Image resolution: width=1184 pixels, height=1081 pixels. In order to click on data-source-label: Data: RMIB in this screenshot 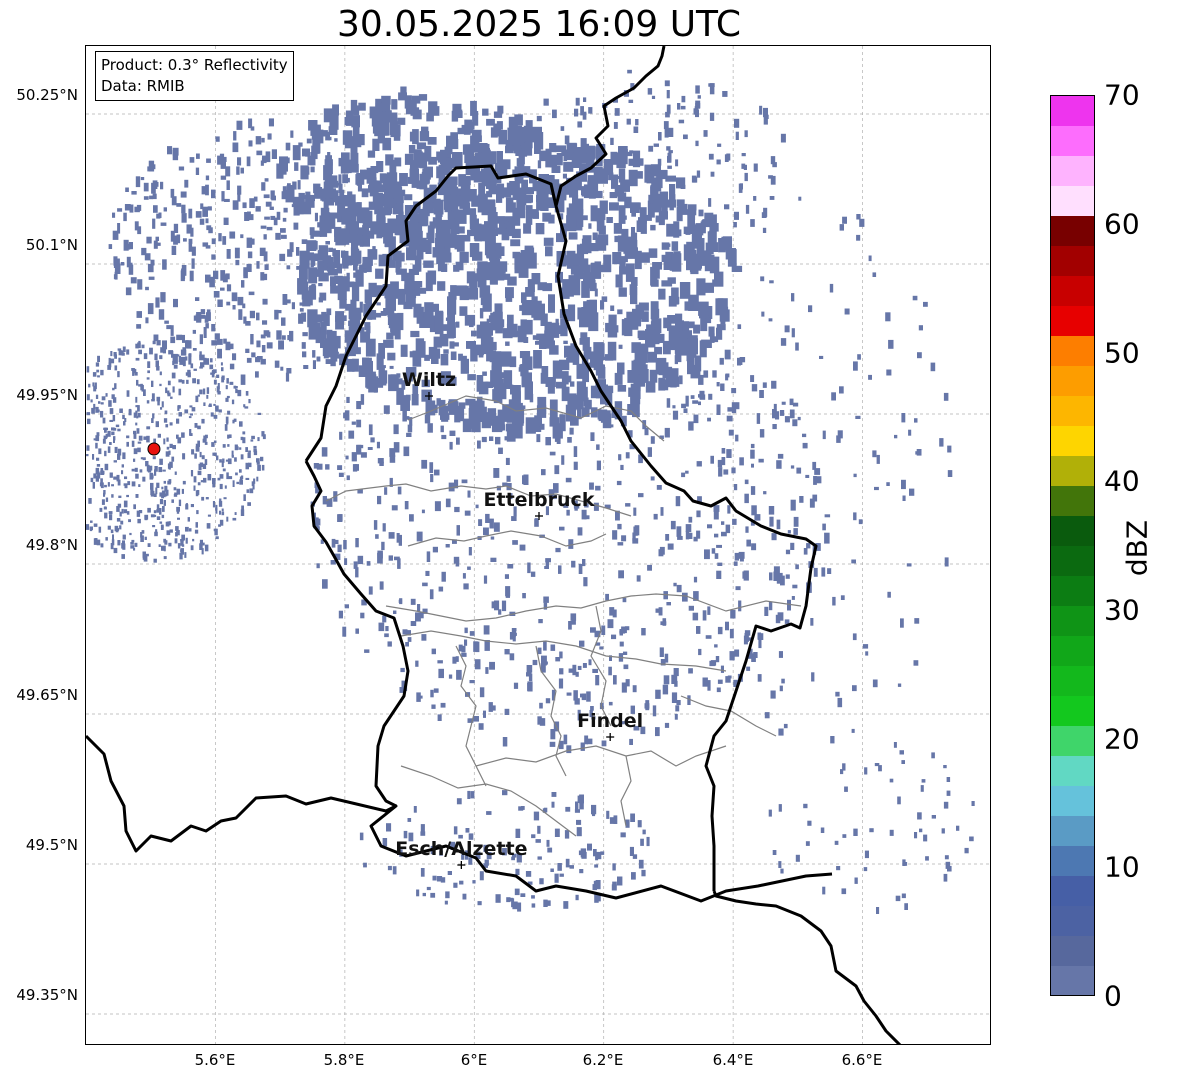, I will do `click(143, 86)`.